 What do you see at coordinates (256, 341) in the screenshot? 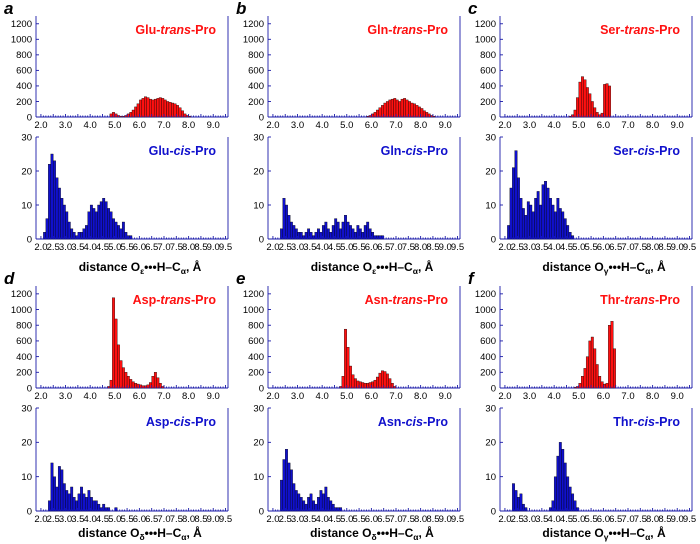
I see `y-tick-label: 600` at bounding box center [256, 341].